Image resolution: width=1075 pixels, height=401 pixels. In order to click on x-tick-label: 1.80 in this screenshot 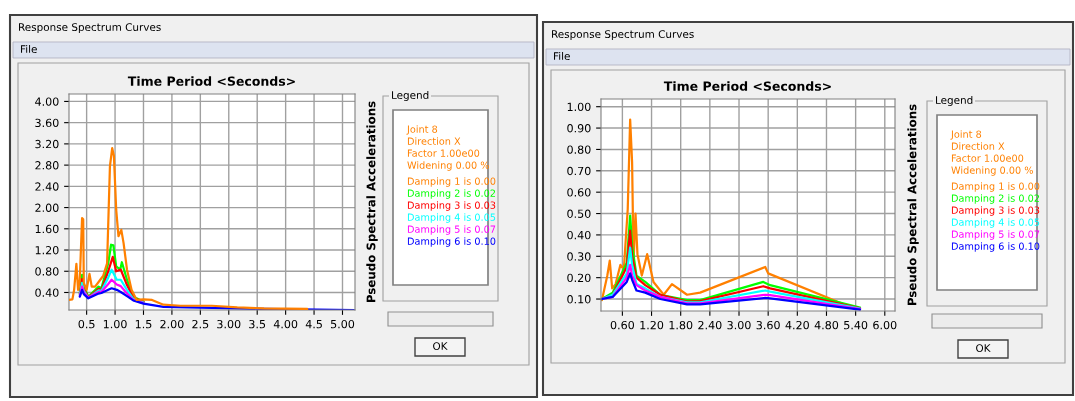, I will do `click(681, 325)`.